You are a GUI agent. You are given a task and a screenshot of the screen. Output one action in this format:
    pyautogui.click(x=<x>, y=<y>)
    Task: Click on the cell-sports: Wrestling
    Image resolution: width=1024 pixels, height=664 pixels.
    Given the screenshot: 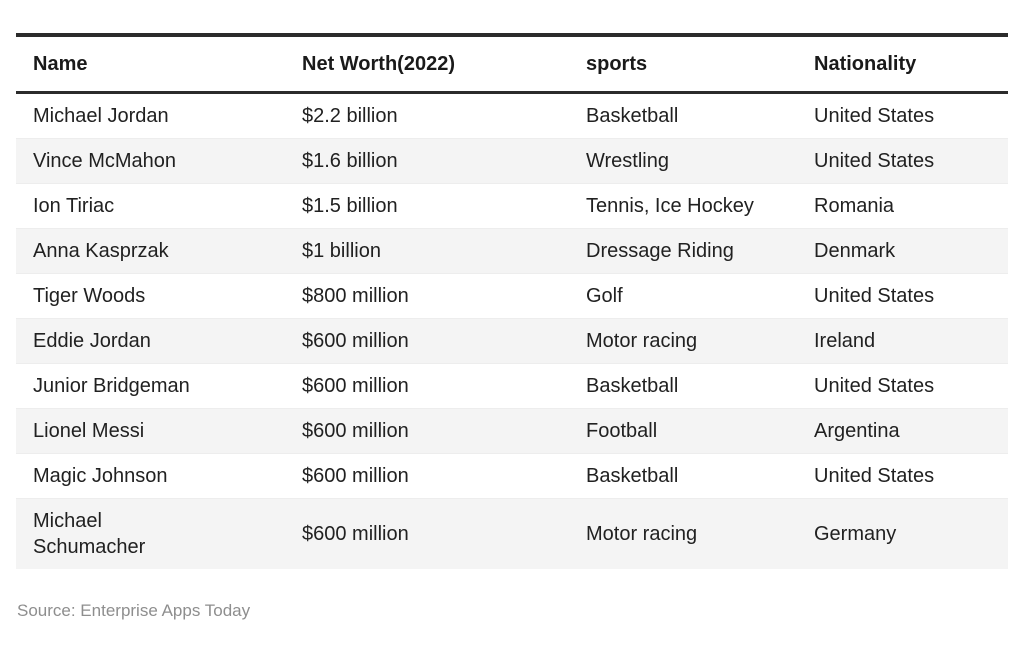 What is the action you would take?
    pyautogui.click(x=683, y=161)
    